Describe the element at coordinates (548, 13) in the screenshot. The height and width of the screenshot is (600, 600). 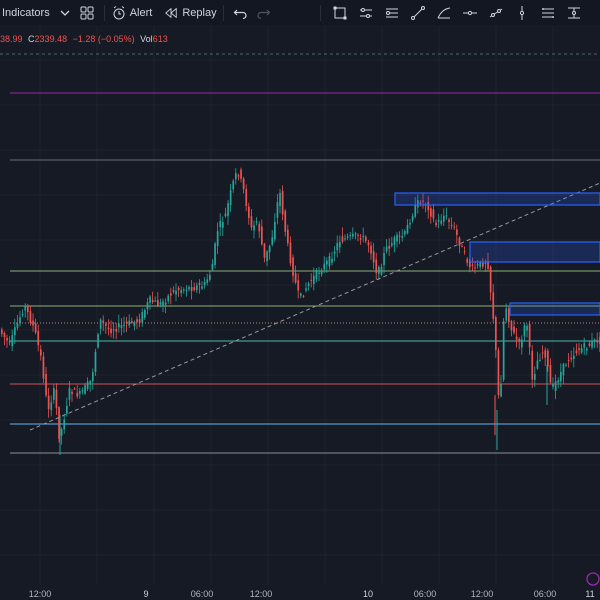
I see `regression-tool` at that location.